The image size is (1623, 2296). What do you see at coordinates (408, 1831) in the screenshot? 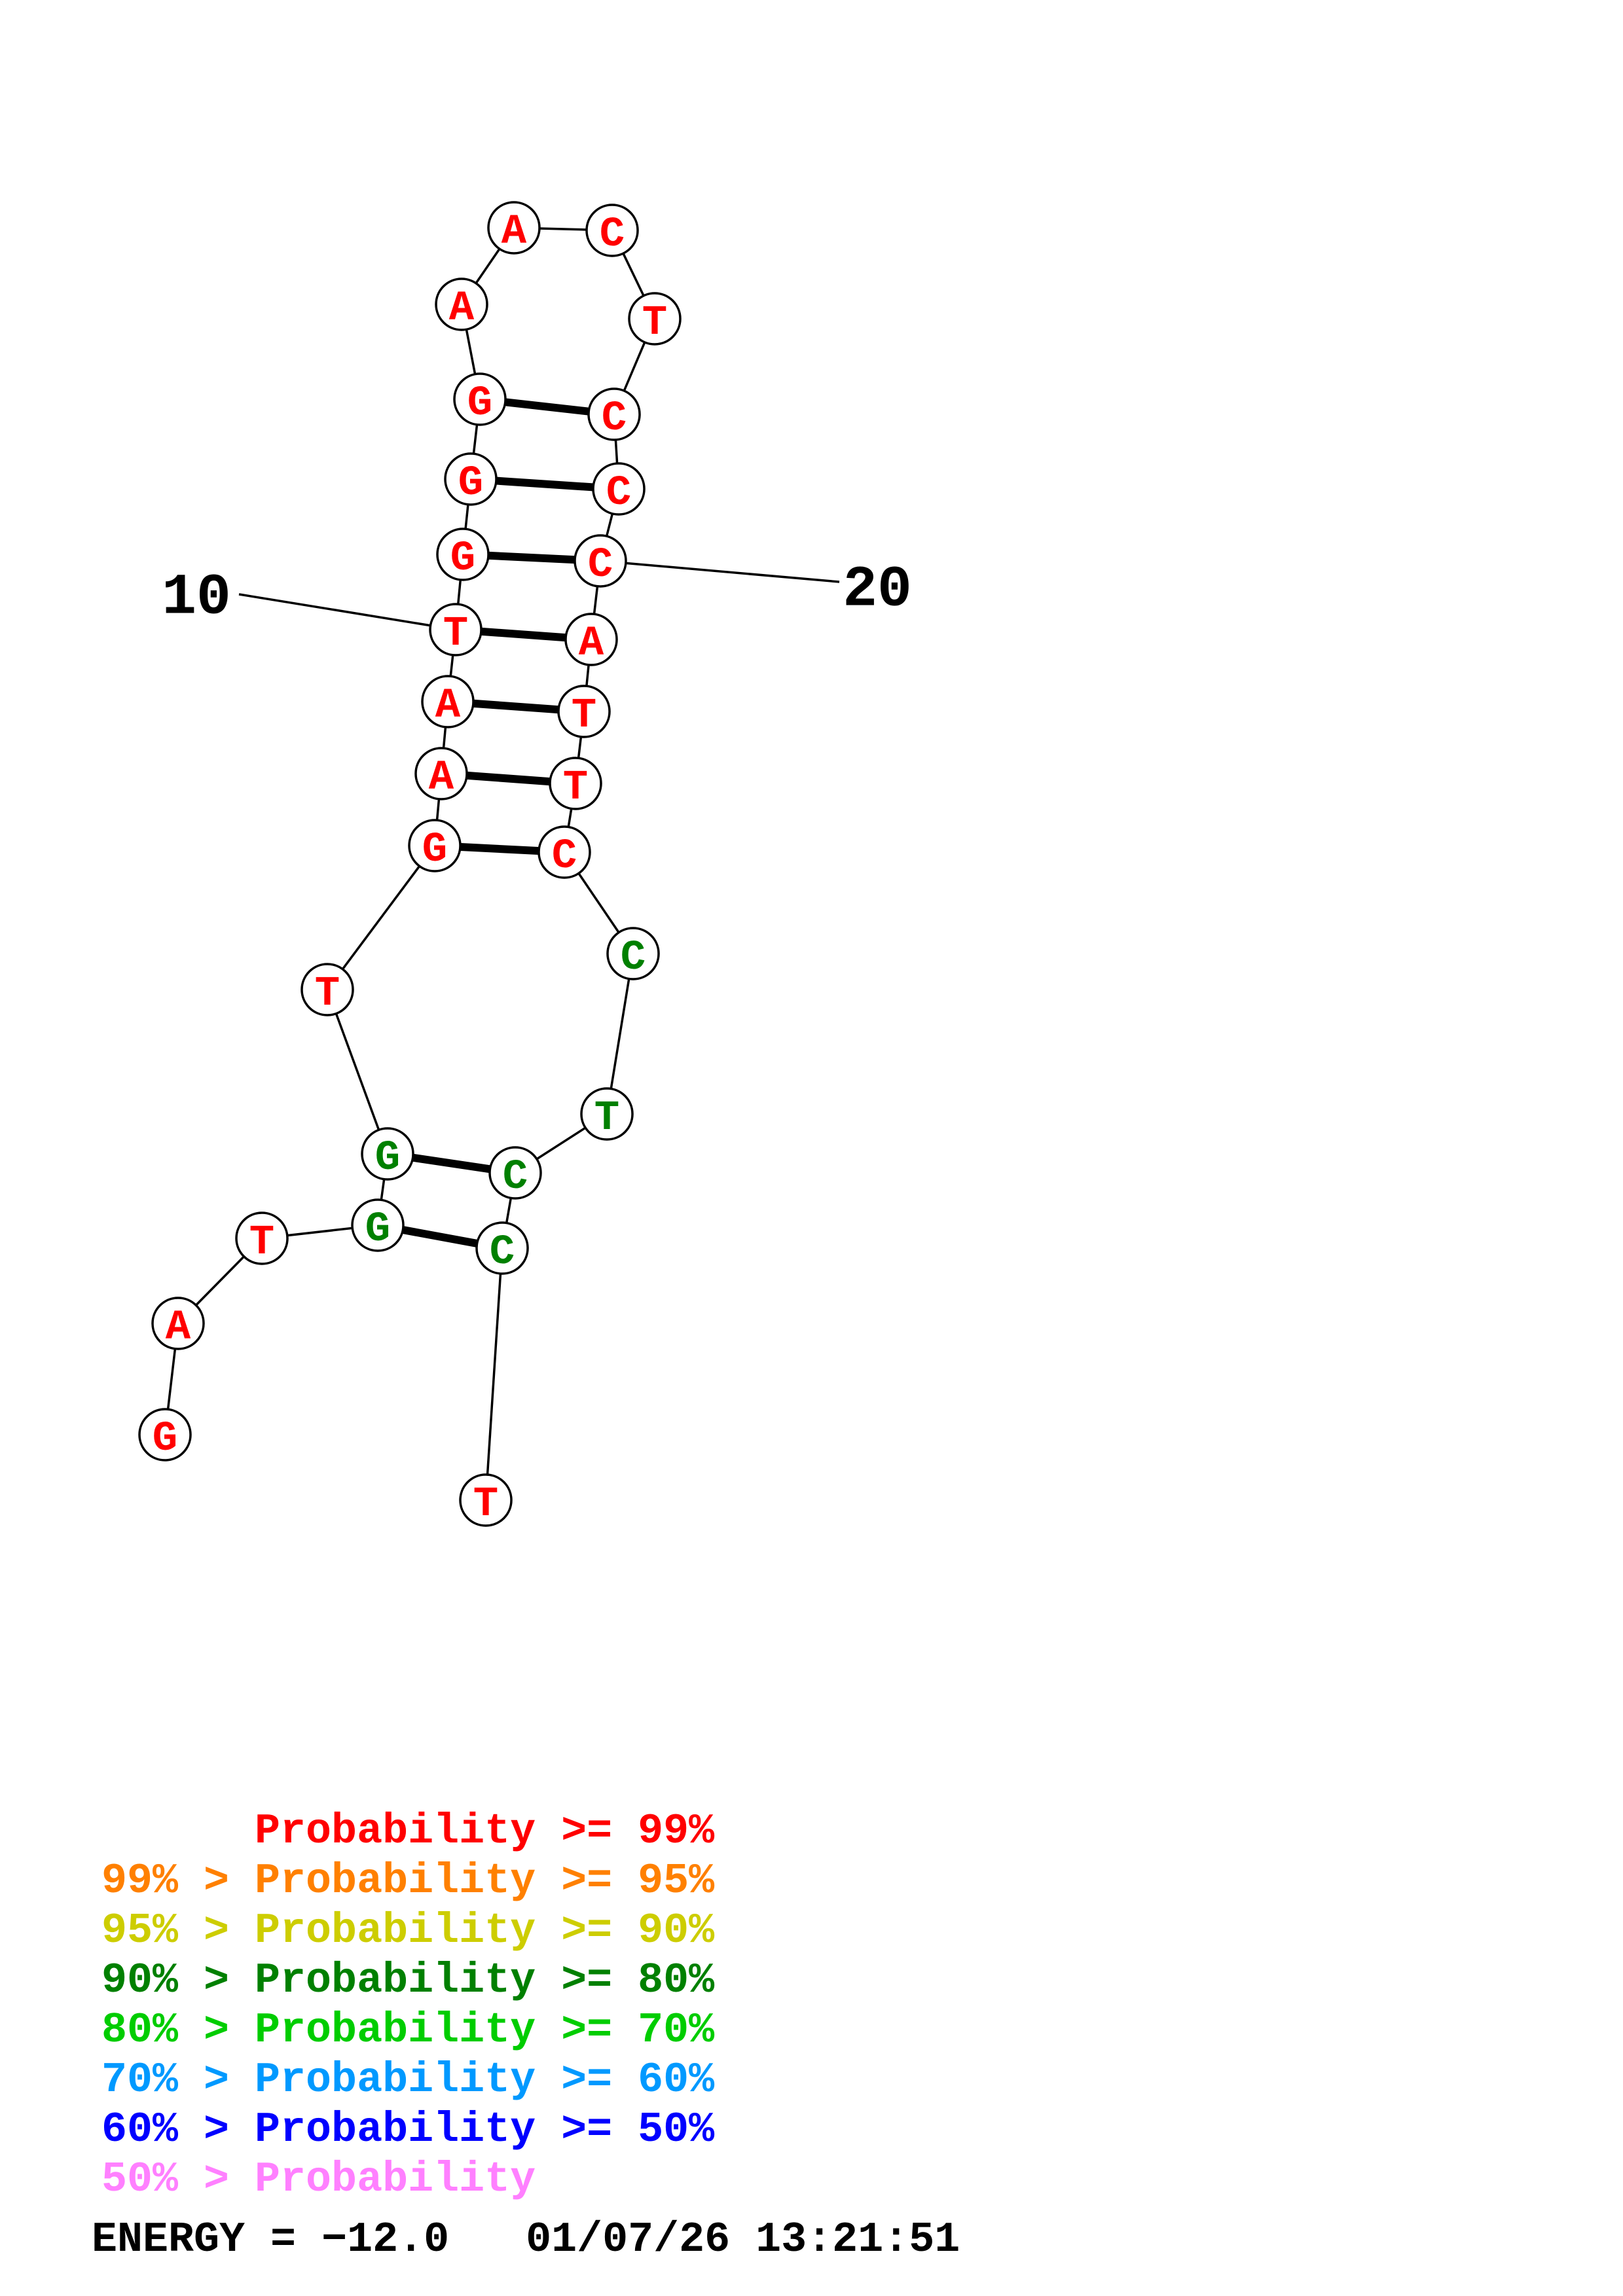
I see `legend-item: Probability >= 99%` at bounding box center [408, 1831].